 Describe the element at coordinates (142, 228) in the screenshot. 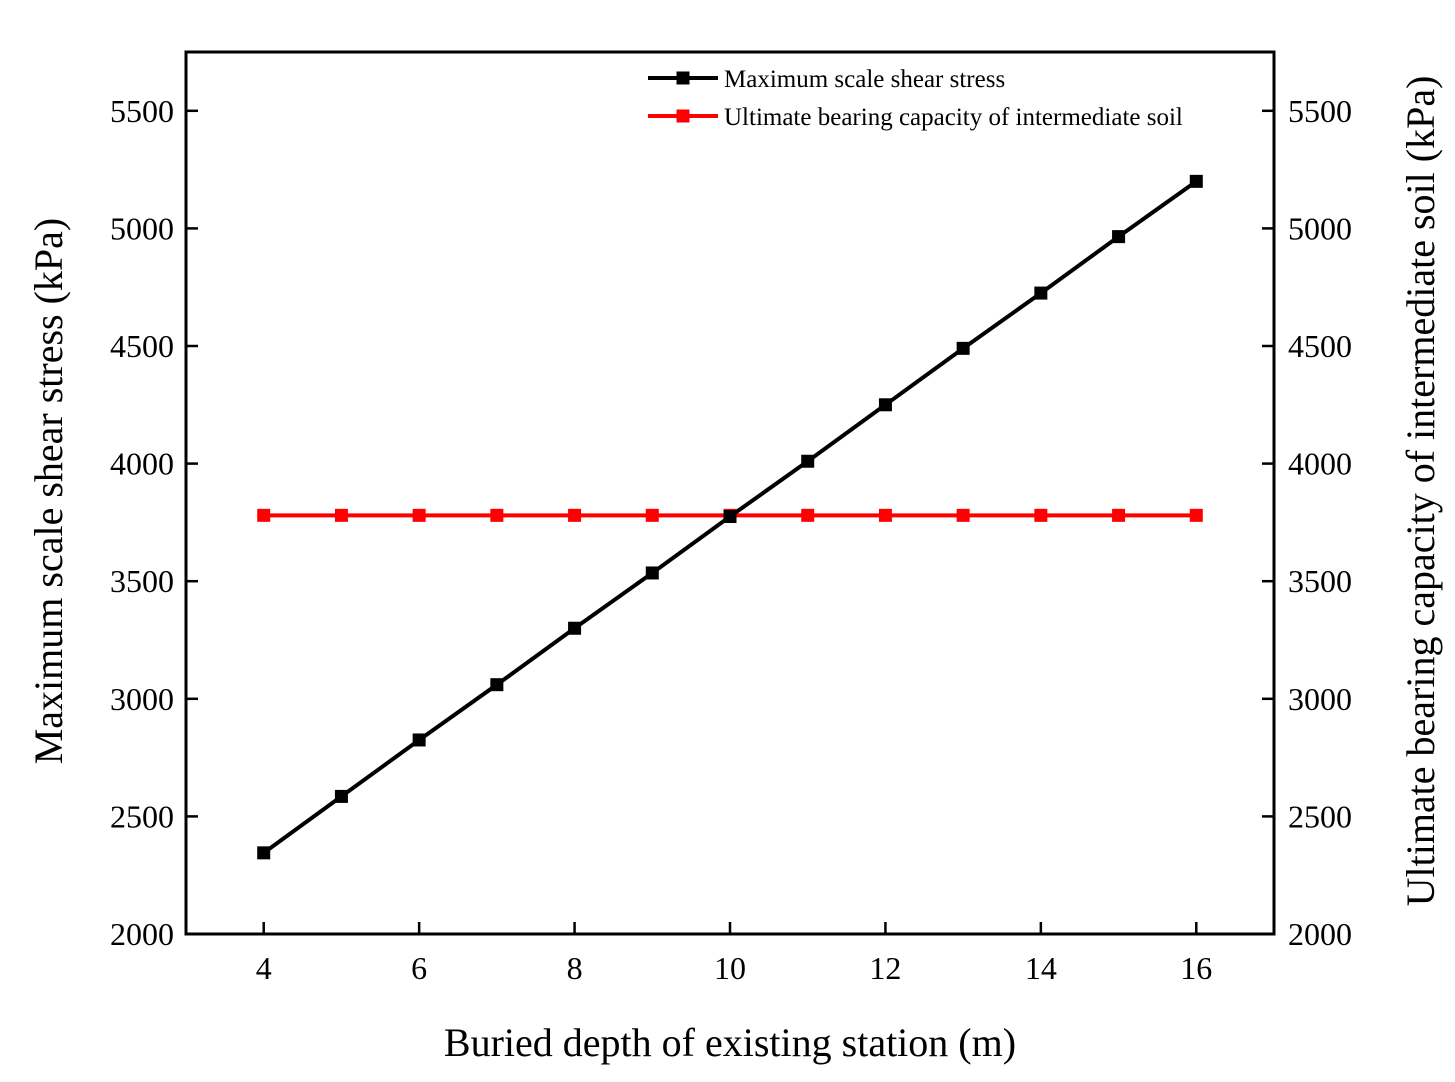

I see `y-tick-label: 5000` at that location.